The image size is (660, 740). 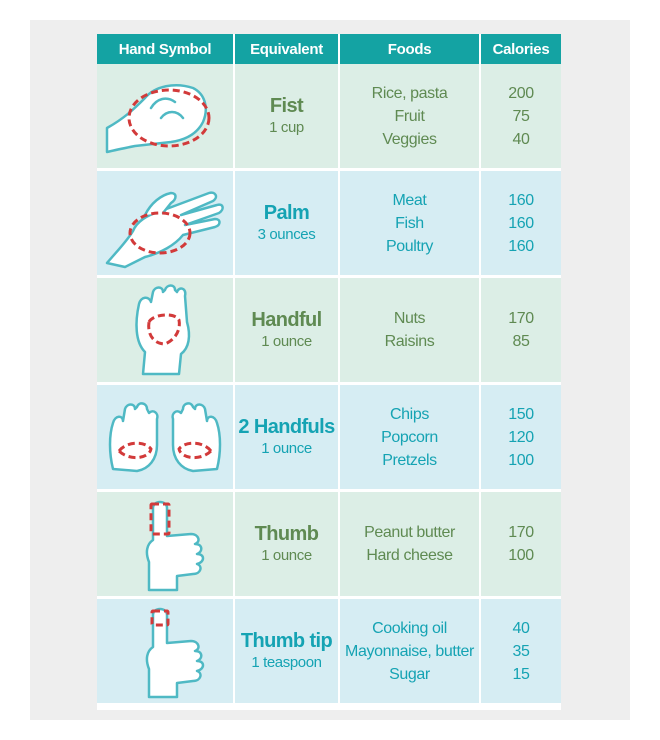 What do you see at coordinates (409, 555) in the screenshot?
I see `food-item: Hard cheese` at bounding box center [409, 555].